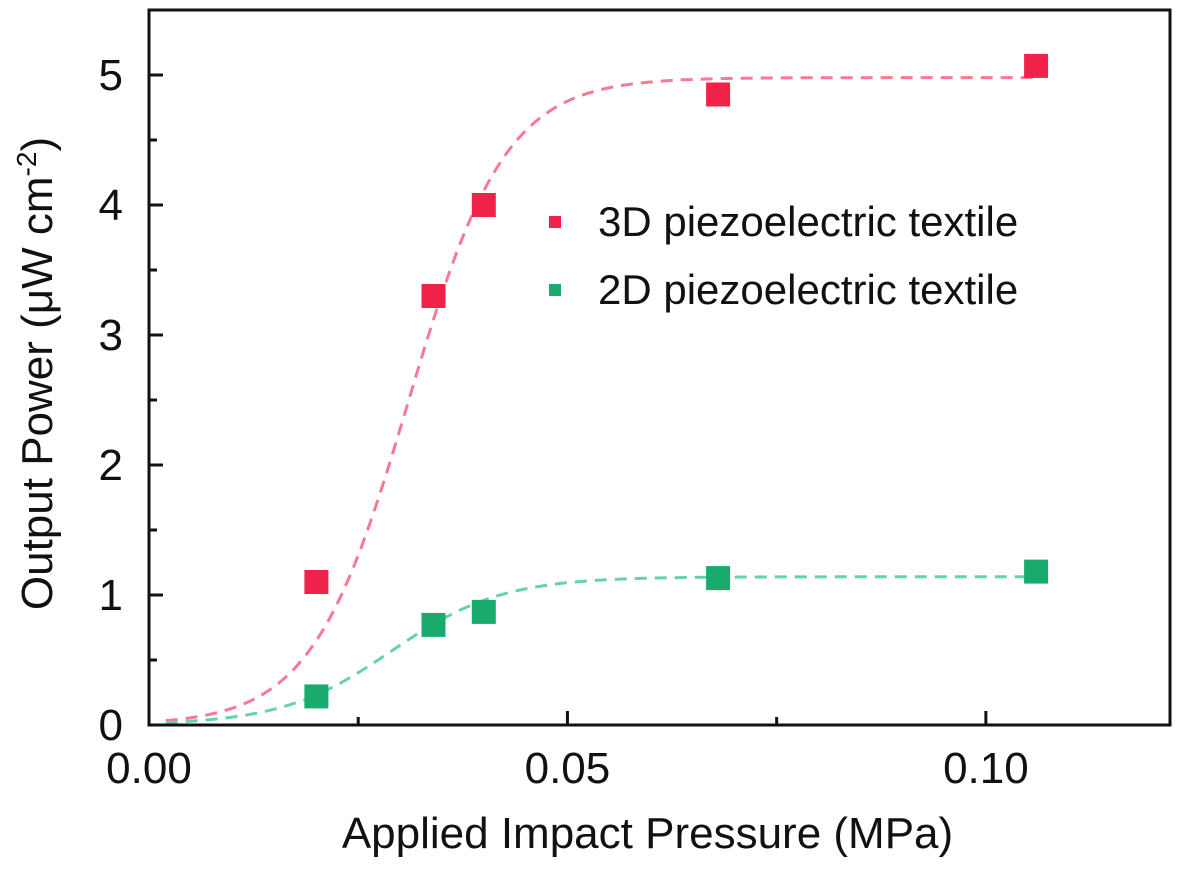  What do you see at coordinates (111, 75) in the screenshot?
I see `y-tick-label-6: 5` at bounding box center [111, 75].